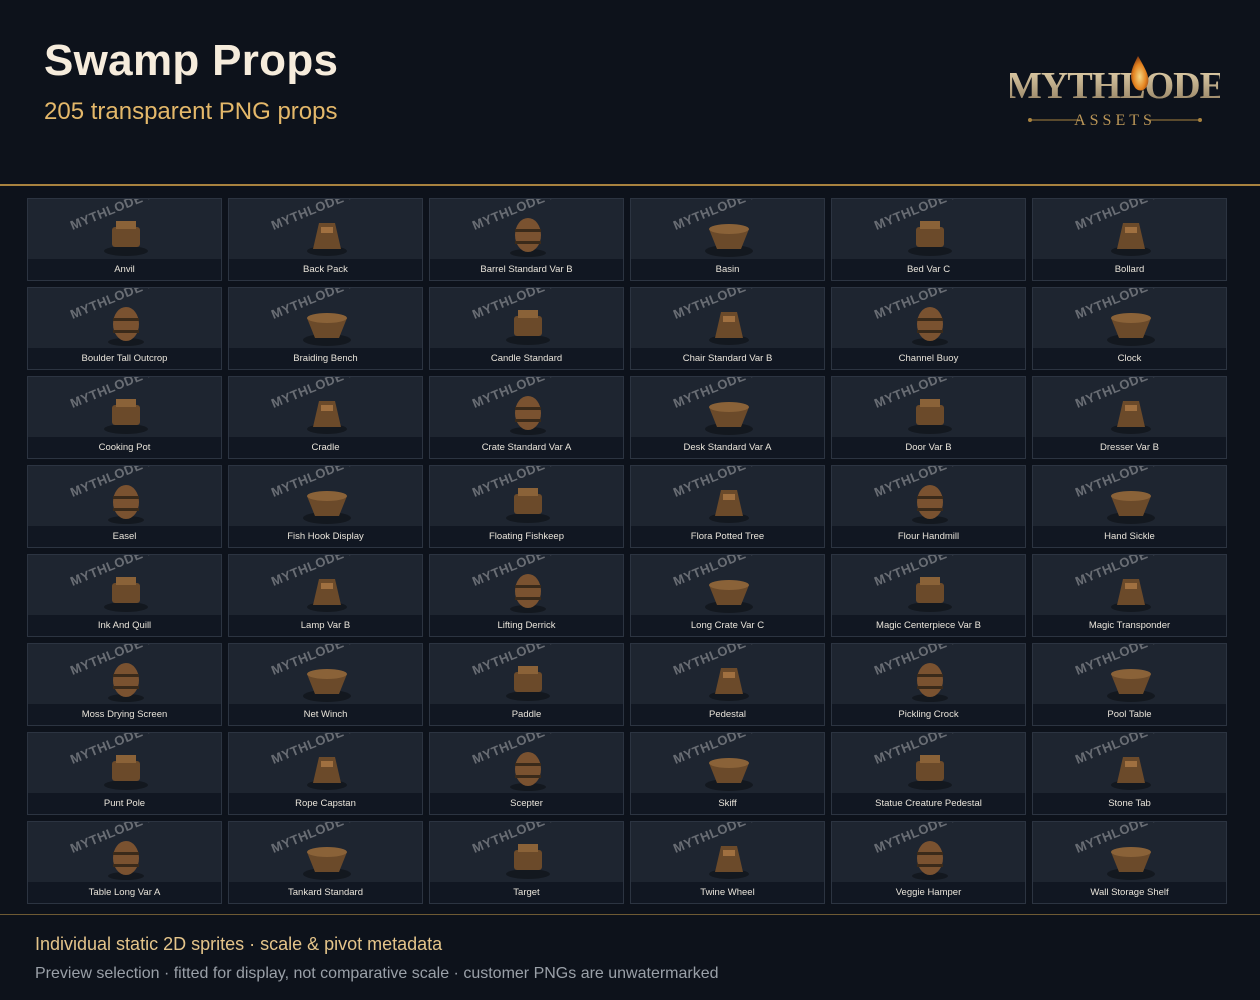 This screenshot has height=1000, width=1260. What do you see at coordinates (928, 684) in the screenshot?
I see `prop-card: MYTHLODE PREVIEW Pickling Crock` at bounding box center [928, 684].